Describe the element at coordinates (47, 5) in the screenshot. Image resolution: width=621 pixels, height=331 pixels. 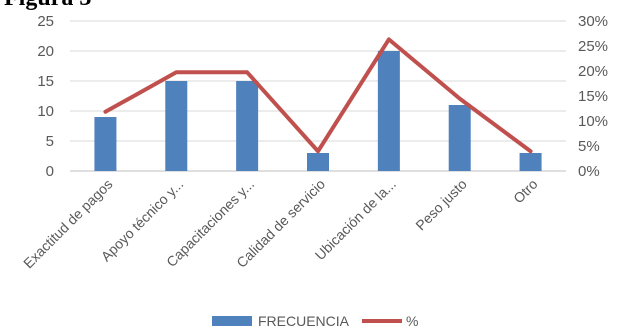
I see `figure-title: Figura 3` at that location.